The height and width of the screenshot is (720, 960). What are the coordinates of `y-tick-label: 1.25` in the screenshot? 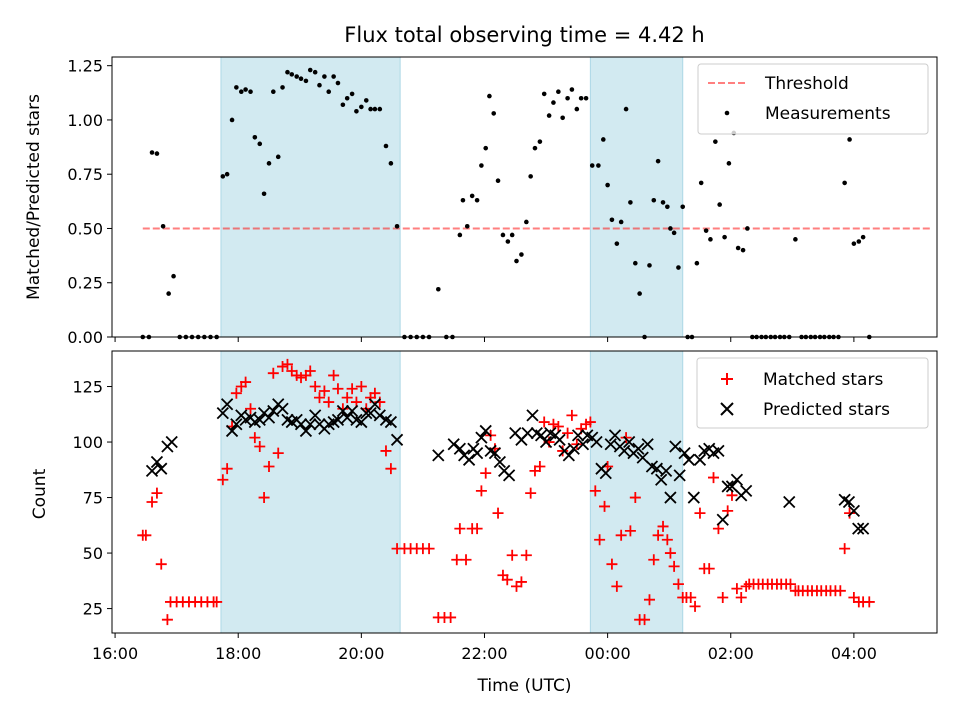 It's located at (85, 66).